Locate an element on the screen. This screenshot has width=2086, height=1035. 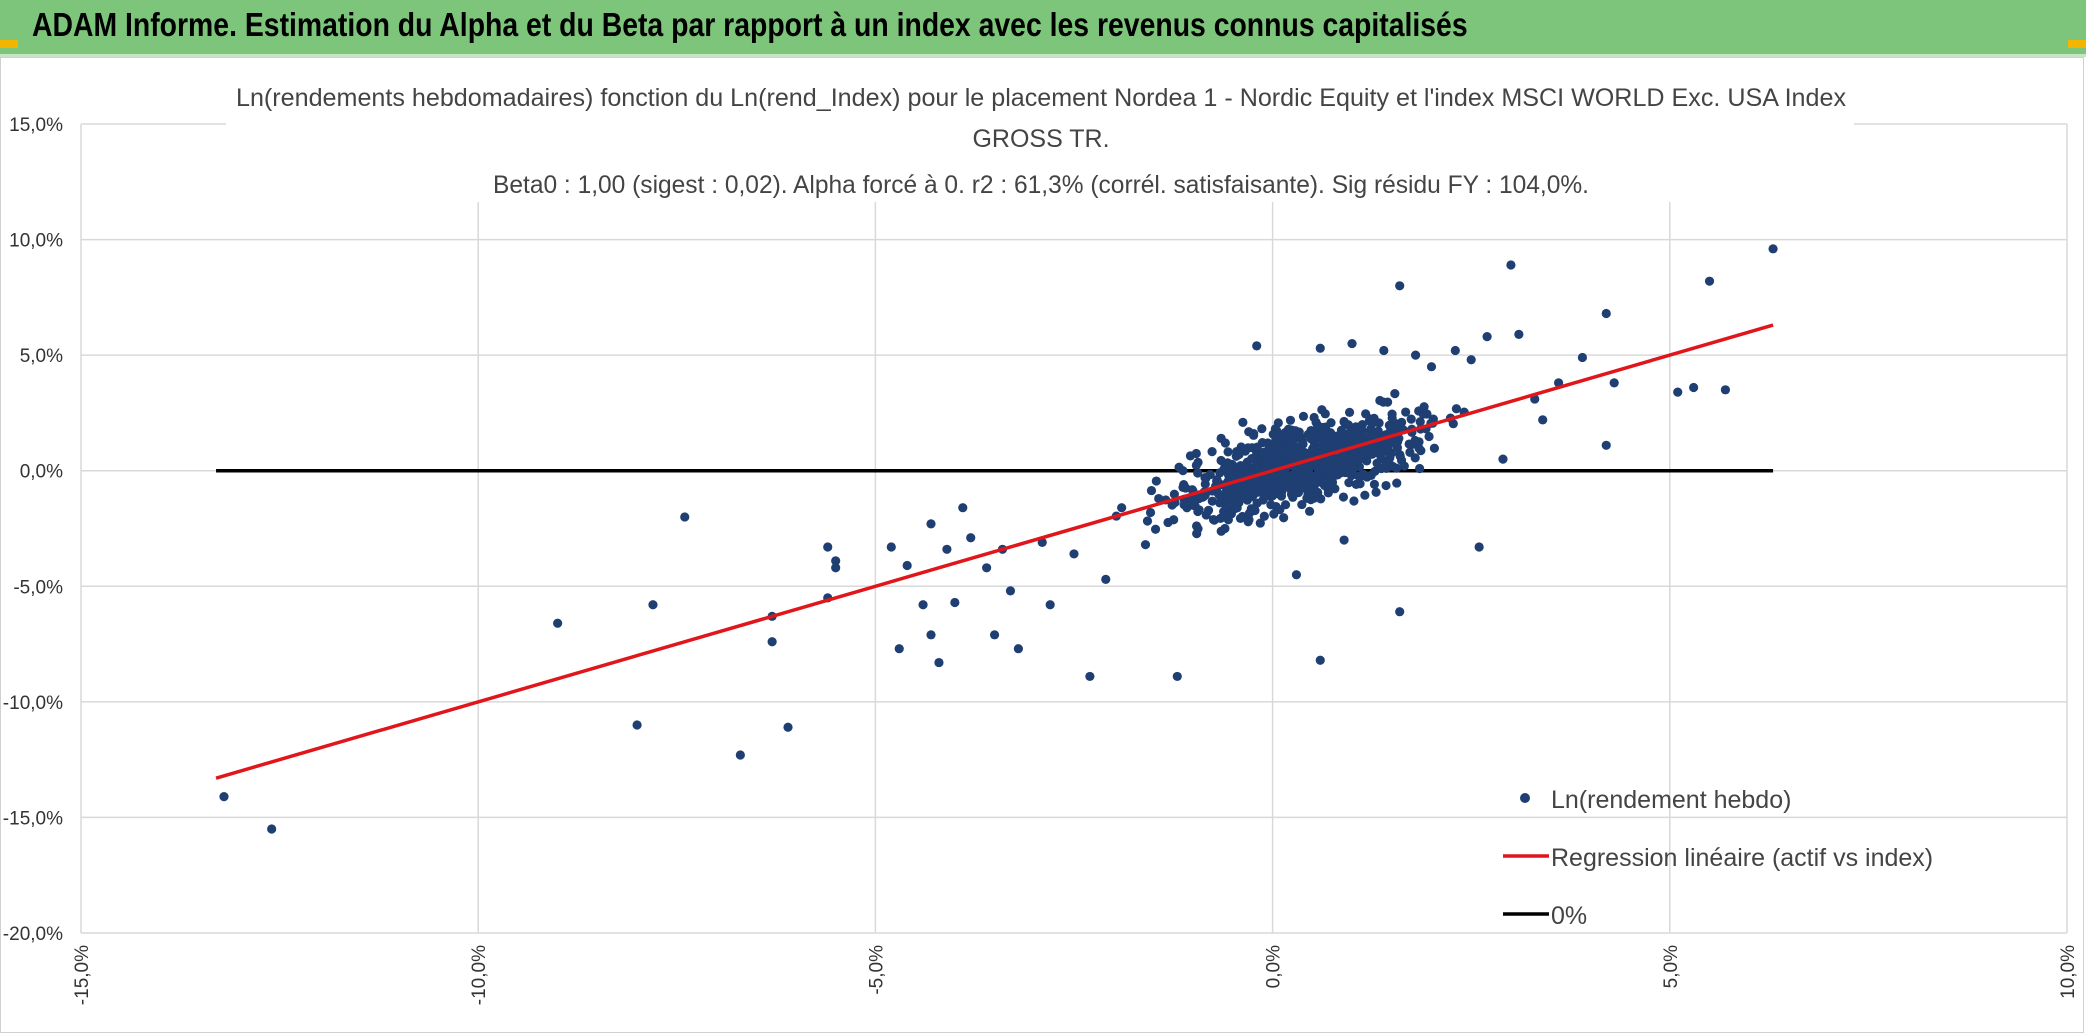
x-tick-label: -5,0% is located at coordinates (876, 970).